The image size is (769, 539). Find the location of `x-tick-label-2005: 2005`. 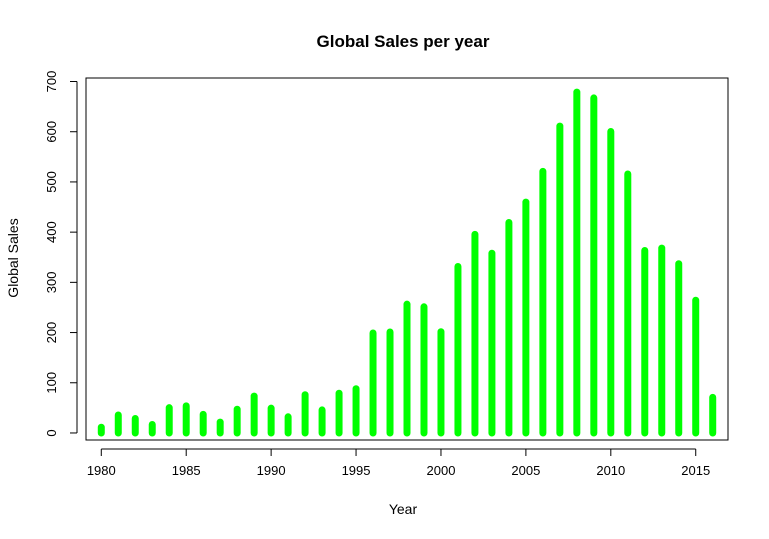

x-tick-label-2005: 2005 is located at coordinates (525, 470).